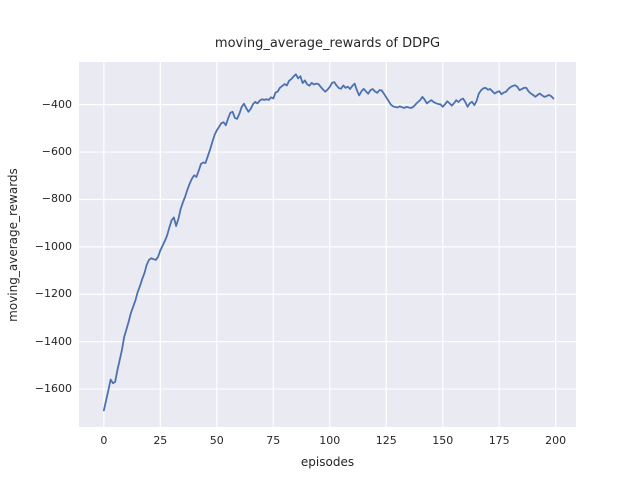 Image resolution: width=640 pixels, height=480 pixels. I want to click on x-tick-label: 0, so click(104, 440).